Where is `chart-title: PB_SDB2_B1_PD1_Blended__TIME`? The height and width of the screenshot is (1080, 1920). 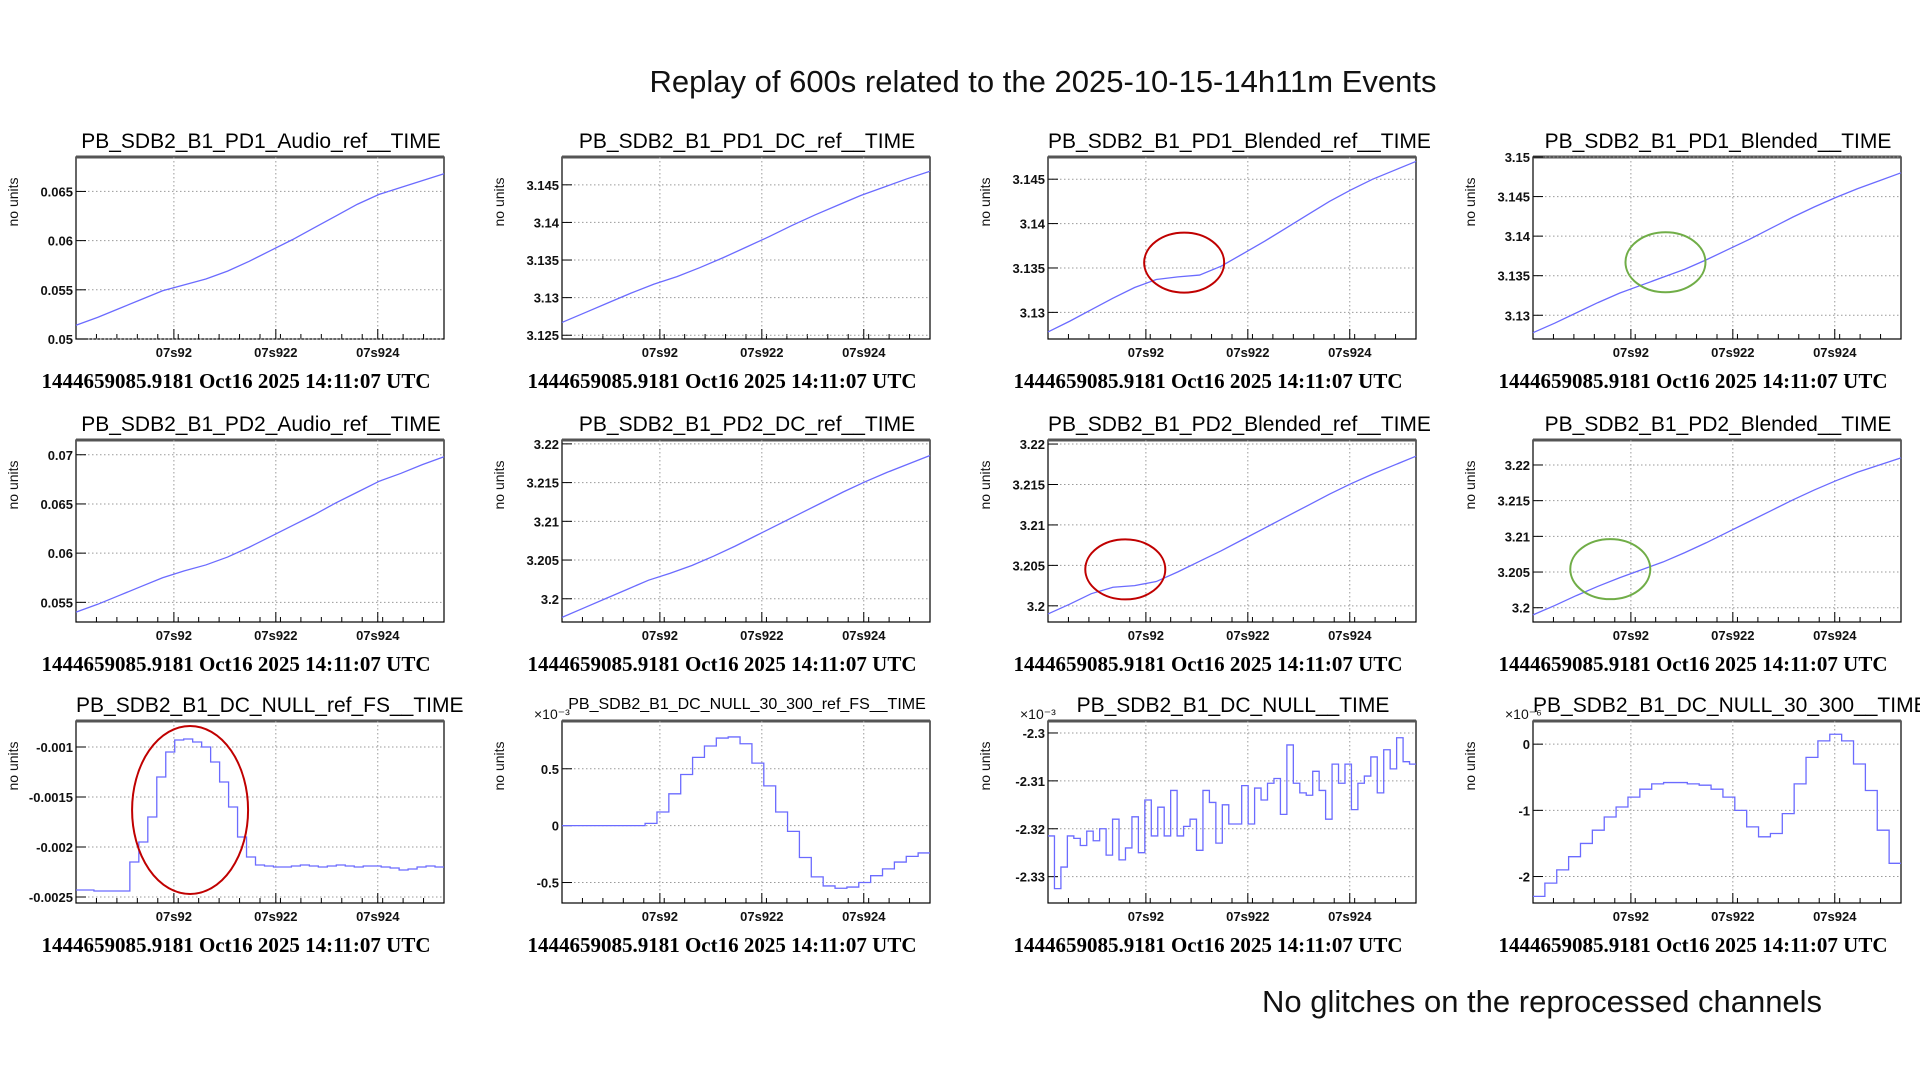 chart-title: PB_SDB2_B1_PD1_Blended__TIME is located at coordinates (1718, 141).